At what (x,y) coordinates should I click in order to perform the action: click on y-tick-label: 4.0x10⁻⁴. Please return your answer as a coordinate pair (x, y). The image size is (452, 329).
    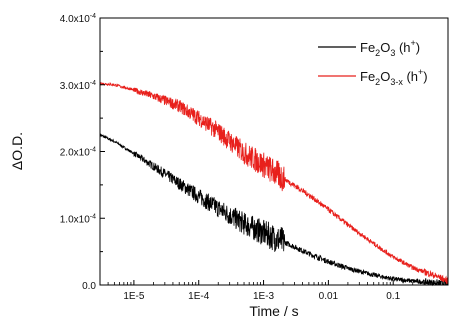
    Looking at the image, I should click on (78, 19).